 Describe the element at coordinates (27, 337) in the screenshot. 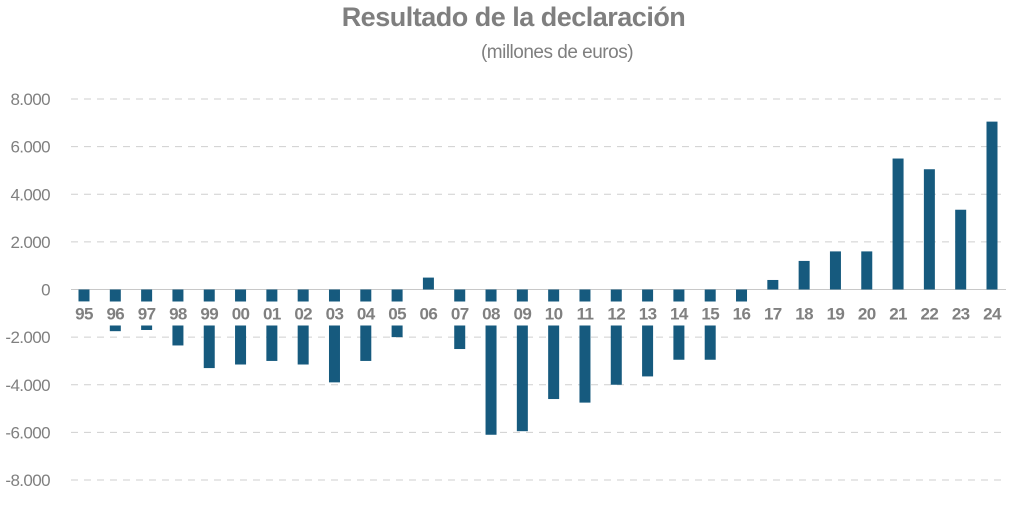

I see `y-tick-label: -2.000` at that location.